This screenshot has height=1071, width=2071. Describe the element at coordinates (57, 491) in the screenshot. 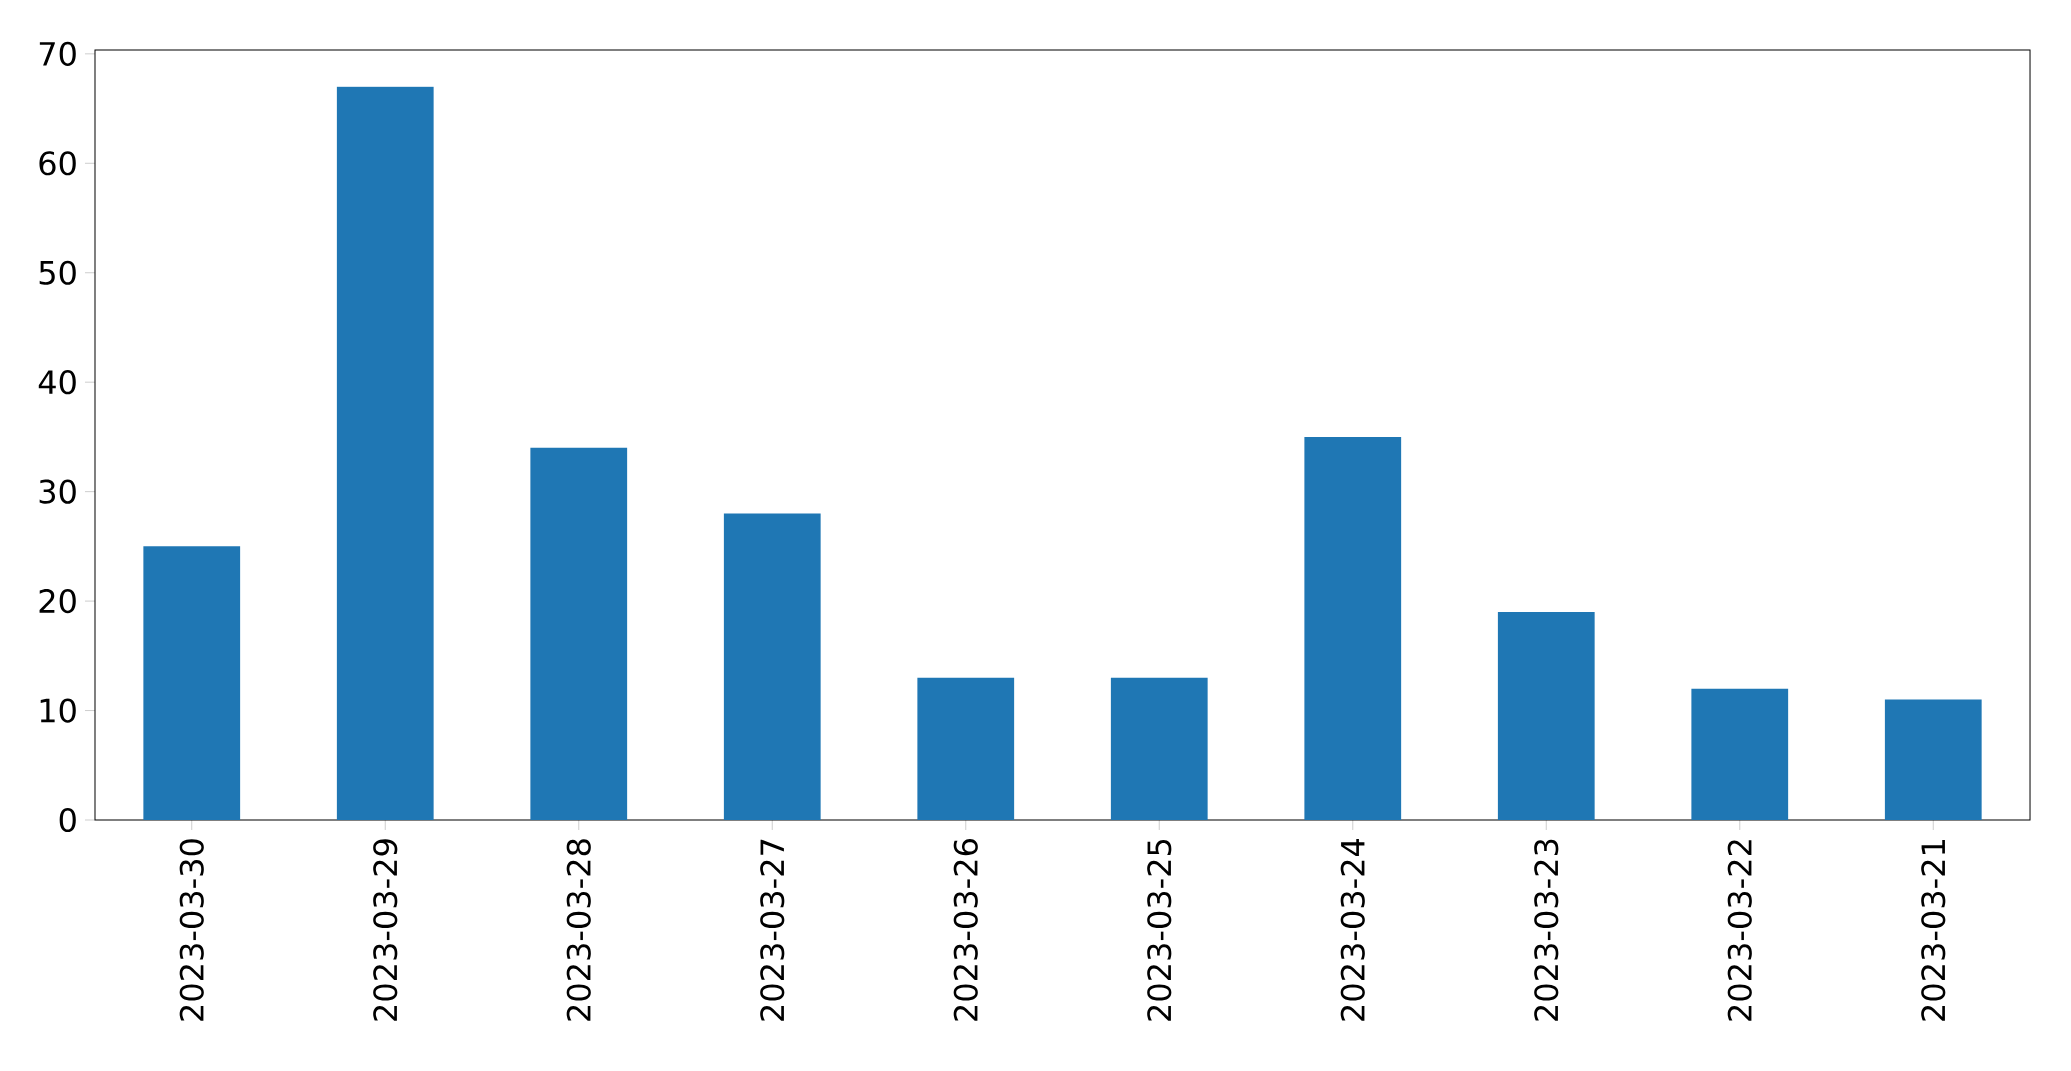

I see `y-tick-label: 30` at that location.